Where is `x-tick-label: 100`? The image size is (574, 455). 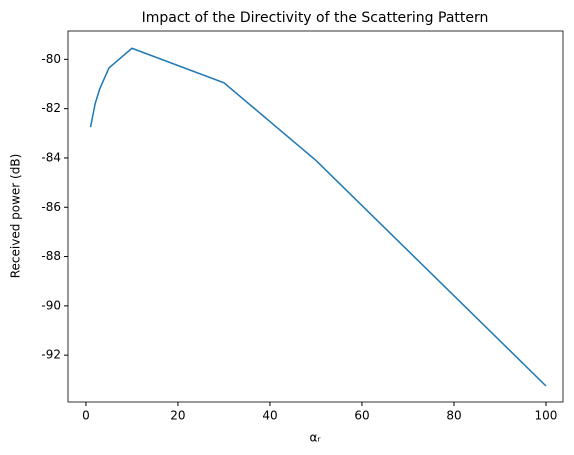 x-tick-label: 100 is located at coordinates (546, 416).